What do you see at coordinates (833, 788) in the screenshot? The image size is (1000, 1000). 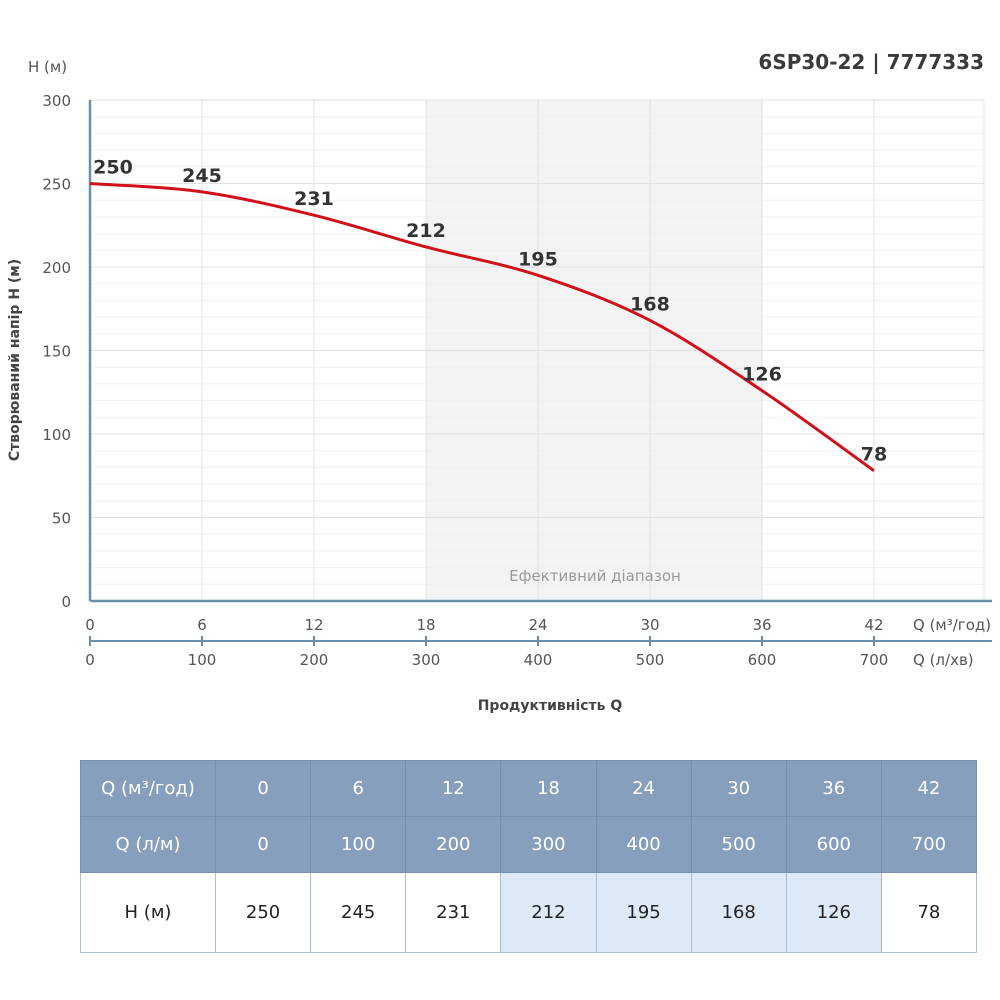 I see `table-cell: 36` at bounding box center [833, 788].